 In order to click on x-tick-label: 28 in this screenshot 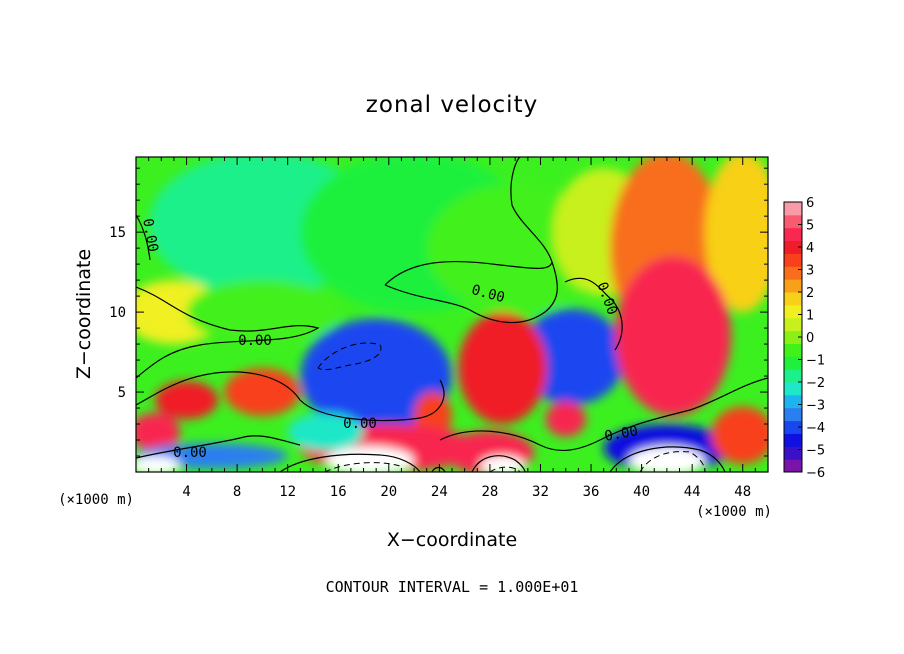, I will do `click(489, 492)`.